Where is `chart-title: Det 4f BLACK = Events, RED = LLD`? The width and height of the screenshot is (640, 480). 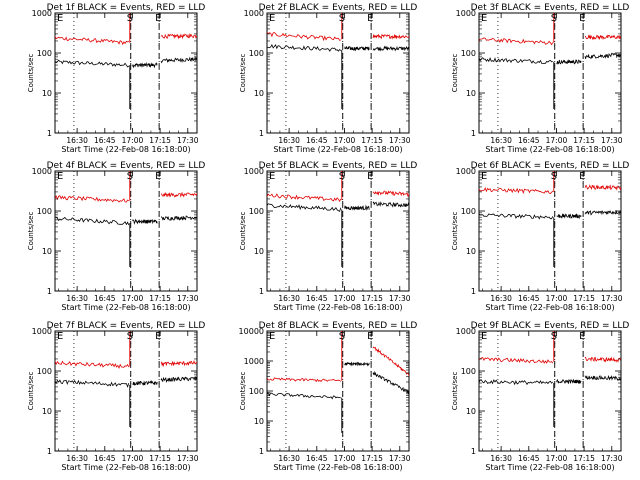 chart-title: Det 4f BLACK = Events, RED = LLD is located at coordinates (126, 166).